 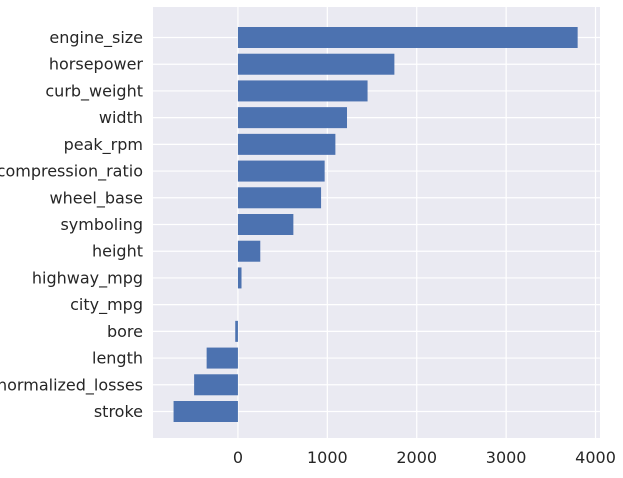 I want to click on x-tick-label: 2000, so click(x=416, y=457).